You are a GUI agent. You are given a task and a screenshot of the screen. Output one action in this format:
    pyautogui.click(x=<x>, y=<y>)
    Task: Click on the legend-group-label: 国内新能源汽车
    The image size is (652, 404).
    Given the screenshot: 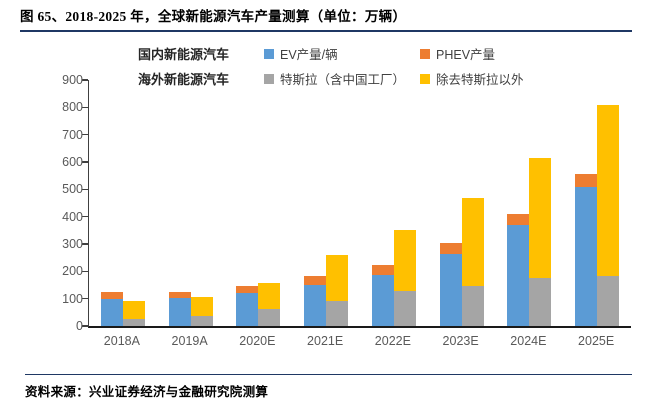 What is the action you would take?
    pyautogui.click(x=184, y=54)
    